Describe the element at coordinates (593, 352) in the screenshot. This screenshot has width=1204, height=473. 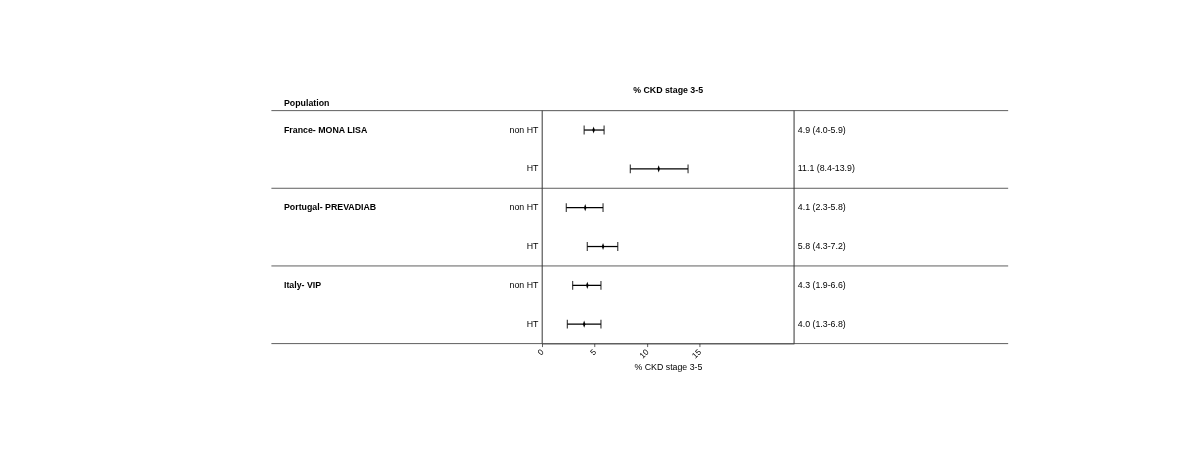
I see `x-tick-label: 5` at that location.